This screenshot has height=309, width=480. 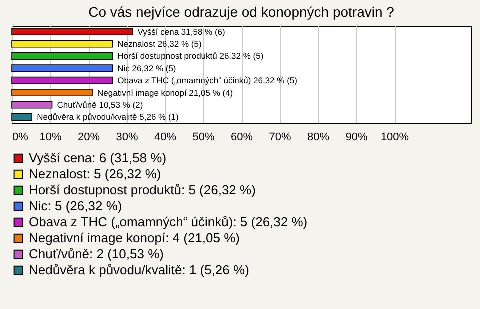 What do you see at coordinates (147, 68) in the screenshot?
I see `data-label: Nic 26,32 % (5)` at bounding box center [147, 68].